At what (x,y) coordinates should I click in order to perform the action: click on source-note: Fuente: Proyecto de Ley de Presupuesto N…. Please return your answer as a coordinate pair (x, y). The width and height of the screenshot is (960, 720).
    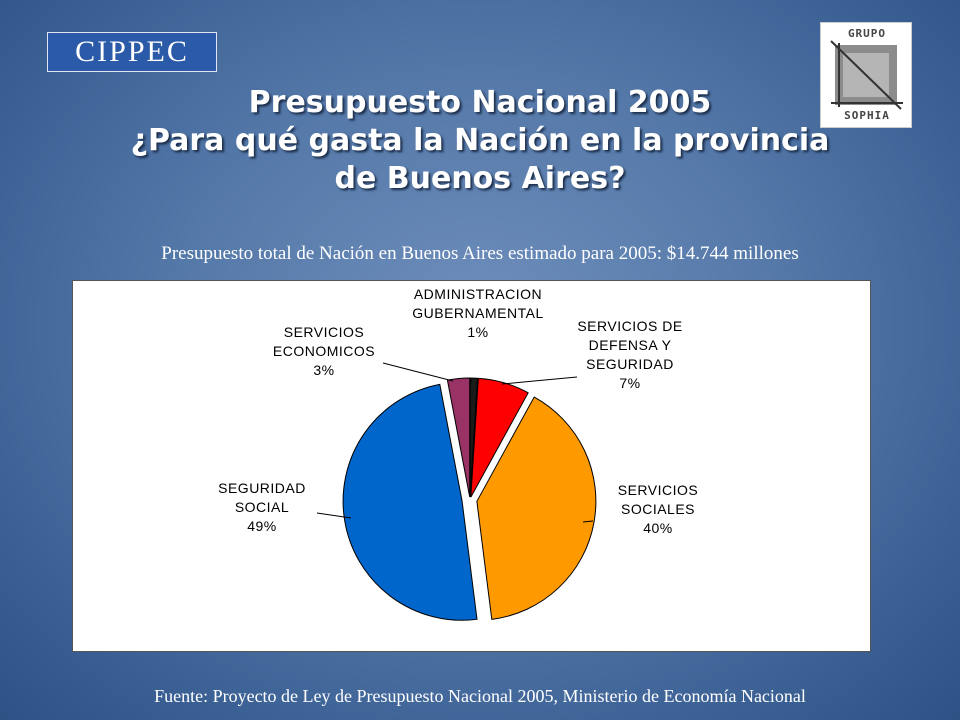
    Looking at the image, I should click on (480, 696).